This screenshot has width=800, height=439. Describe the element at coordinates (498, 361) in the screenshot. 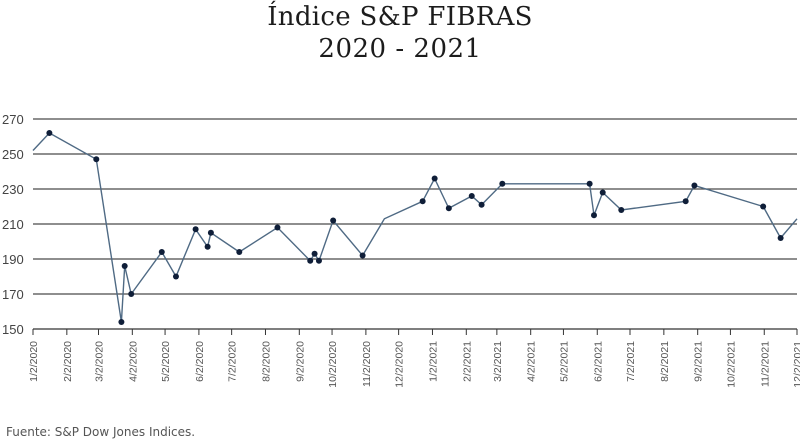

I see `x-tick-label: 3/2/2021` at that location.